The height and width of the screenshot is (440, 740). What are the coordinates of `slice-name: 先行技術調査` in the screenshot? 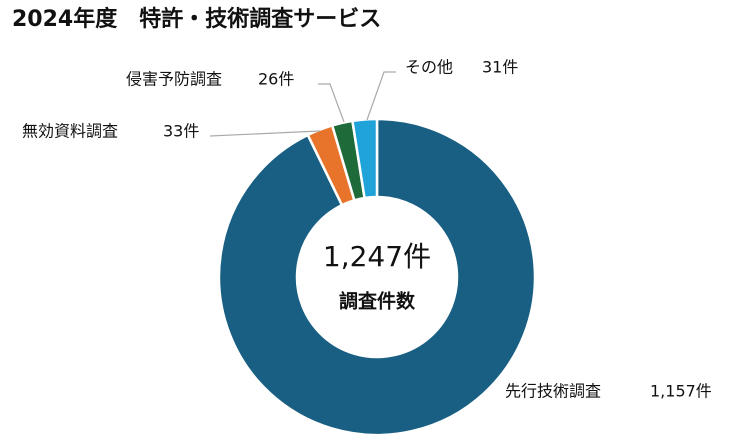 It's located at (553, 391).